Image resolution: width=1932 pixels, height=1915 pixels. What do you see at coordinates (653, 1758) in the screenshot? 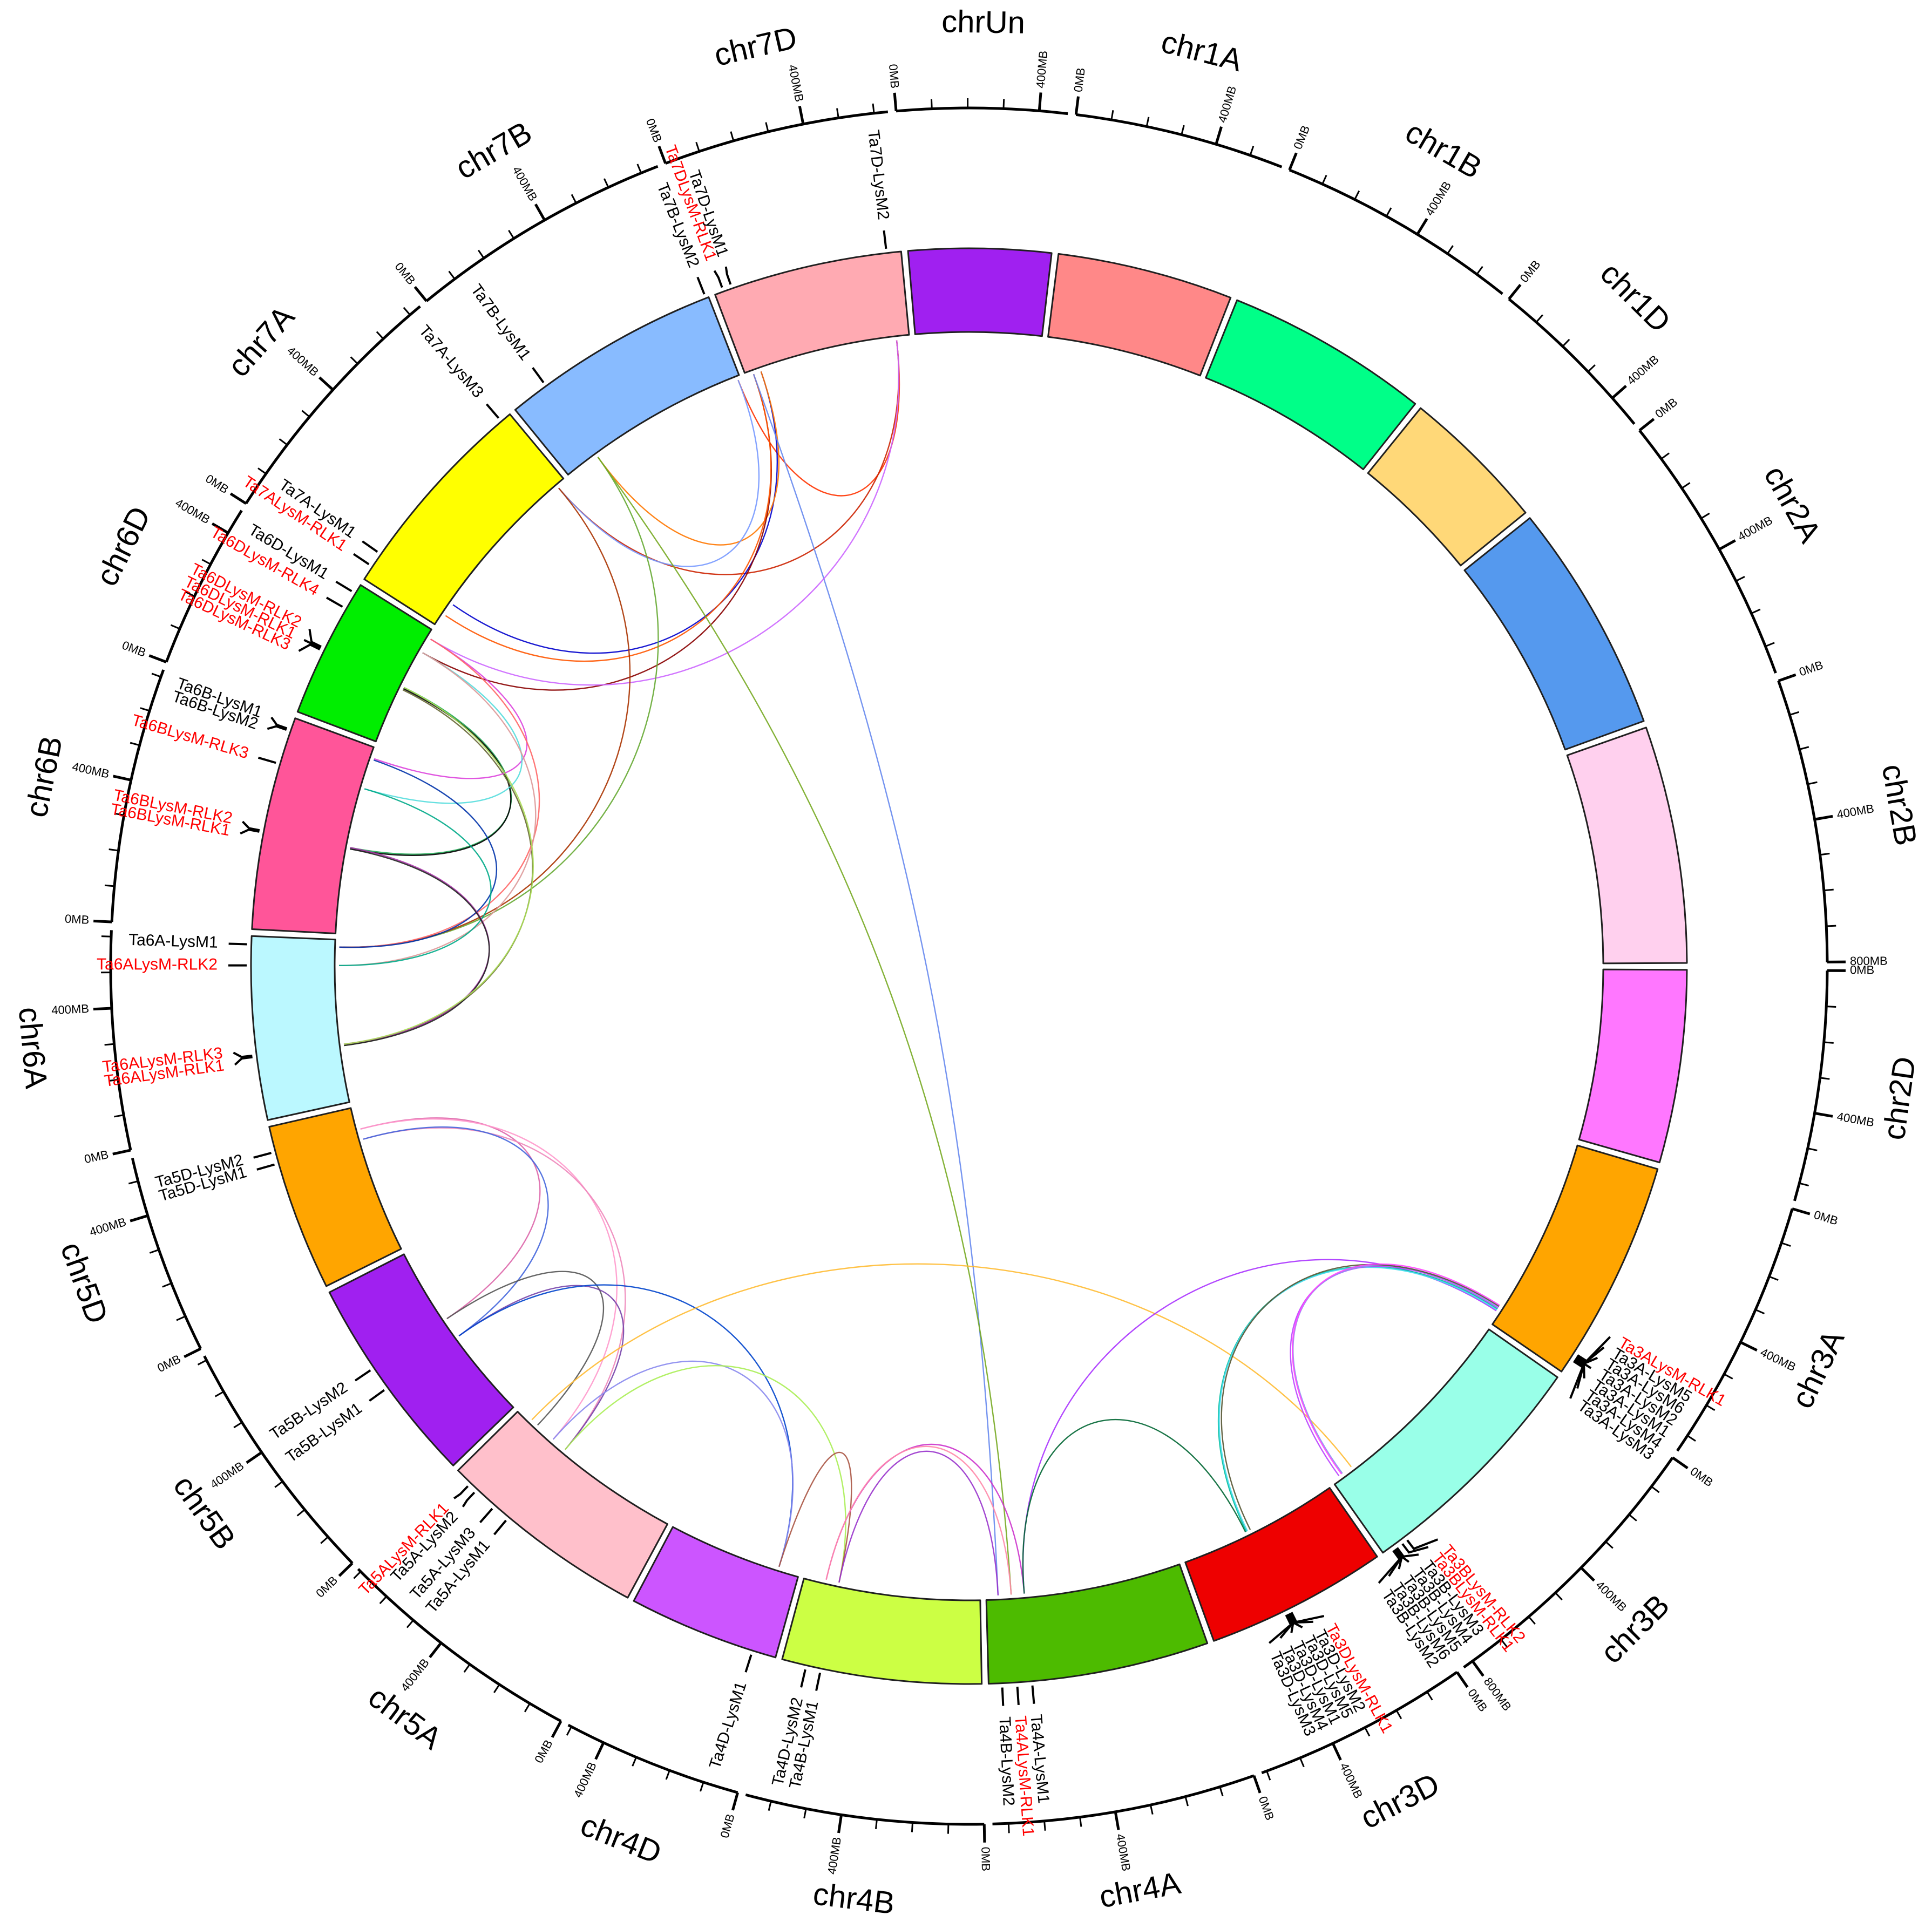
I see `scale-arc-chr4d` at bounding box center [653, 1758].